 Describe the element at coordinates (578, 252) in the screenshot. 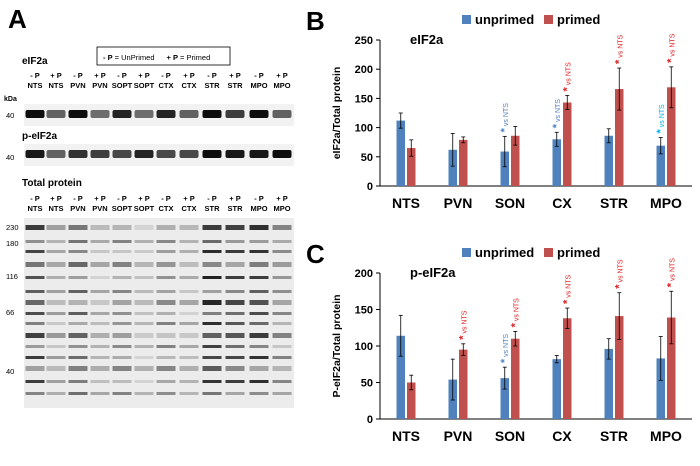

I see `legend-label-primed: primed` at that location.